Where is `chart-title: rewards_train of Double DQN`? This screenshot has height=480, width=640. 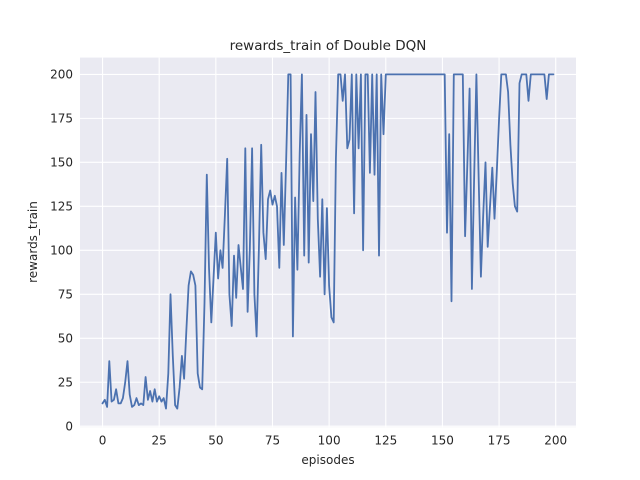 chart-title: rewards_train of Double DQN is located at coordinates (328, 46).